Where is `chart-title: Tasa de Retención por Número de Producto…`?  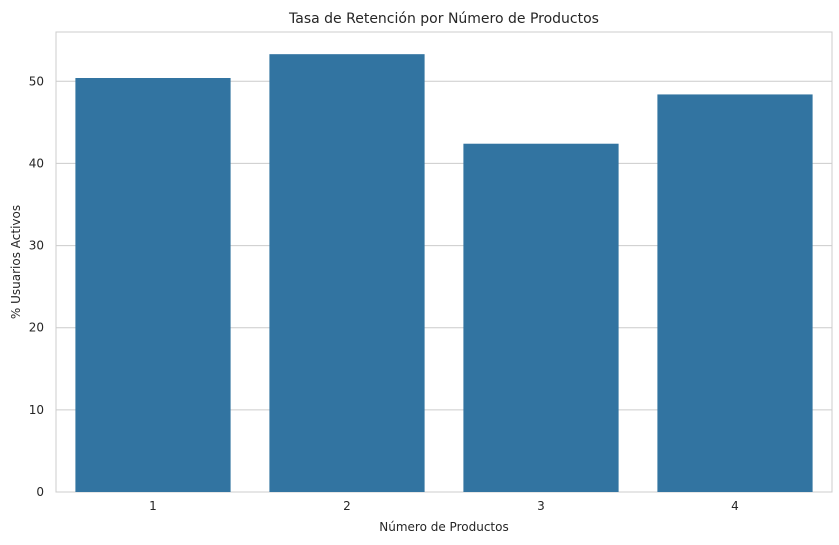
chart-title: Tasa de Retención por Número de Producto… is located at coordinates (443, 19).